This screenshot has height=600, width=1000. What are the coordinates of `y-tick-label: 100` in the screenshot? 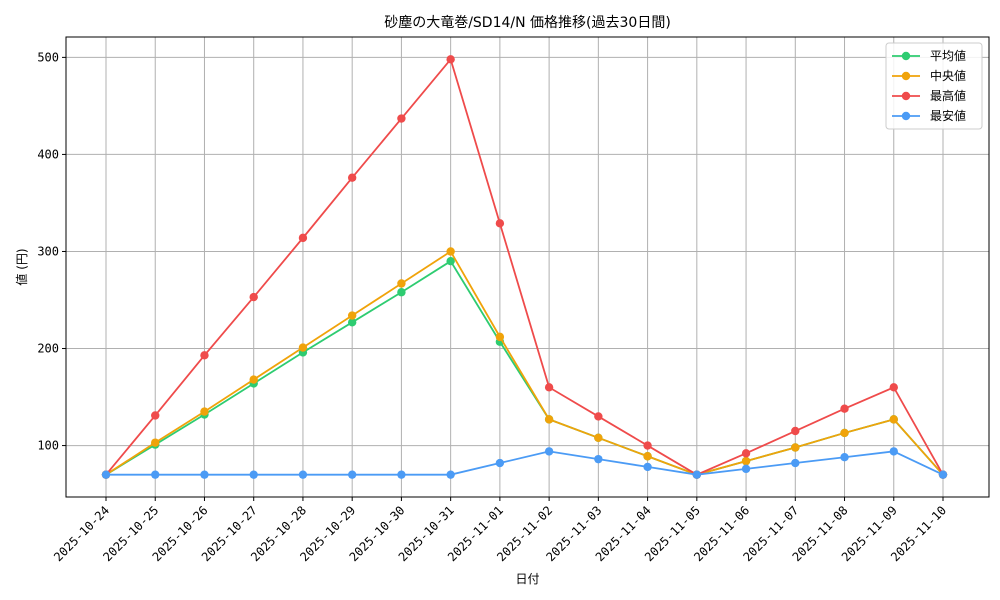 It's located at (48, 446).